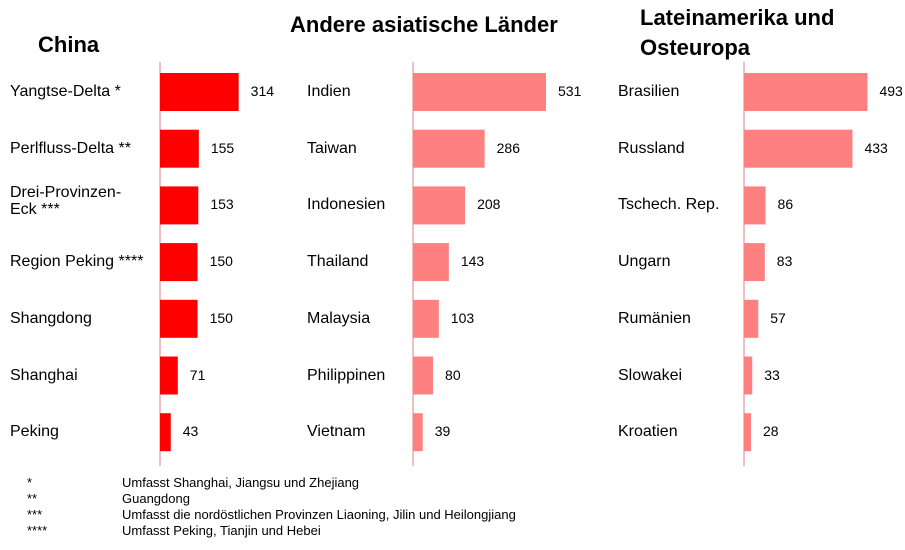 The image size is (905, 550). I want to click on category-label: Yangtse-Delta *, so click(65, 91).